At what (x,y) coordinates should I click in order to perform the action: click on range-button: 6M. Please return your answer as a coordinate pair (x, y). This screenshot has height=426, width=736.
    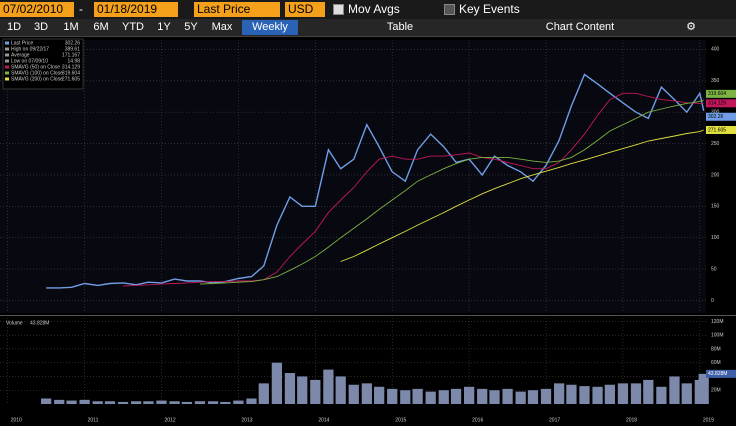
    Looking at the image, I should click on (101, 27).